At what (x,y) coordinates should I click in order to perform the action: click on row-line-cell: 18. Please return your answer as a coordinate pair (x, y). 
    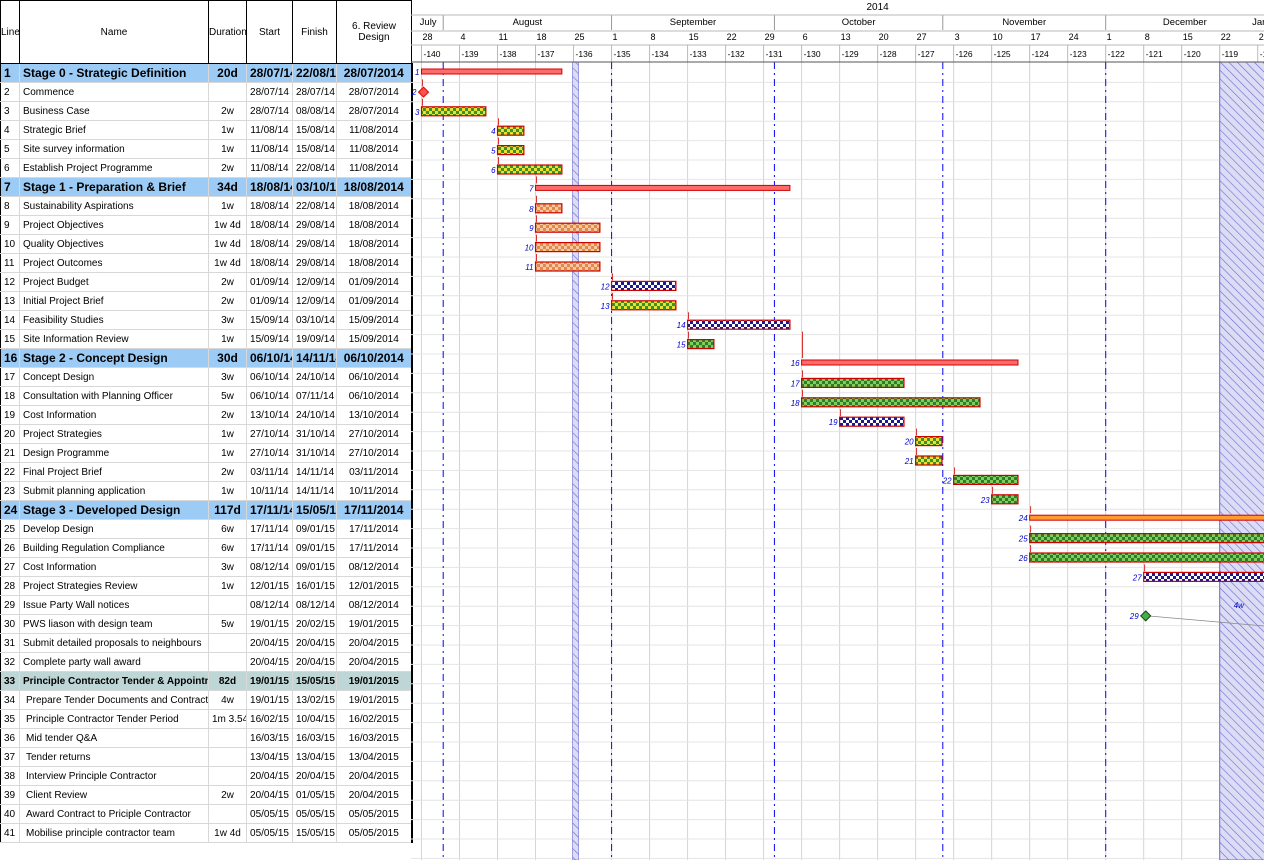
    Looking at the image, I should click on (10, 396).